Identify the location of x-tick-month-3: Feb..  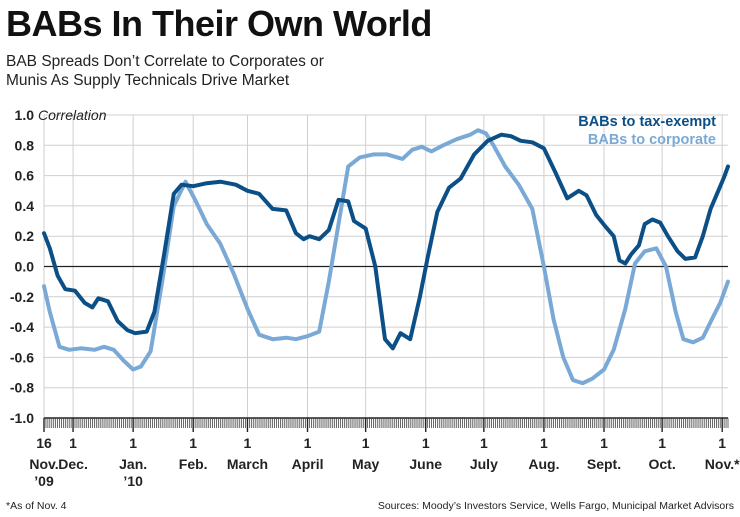
(193, 464).